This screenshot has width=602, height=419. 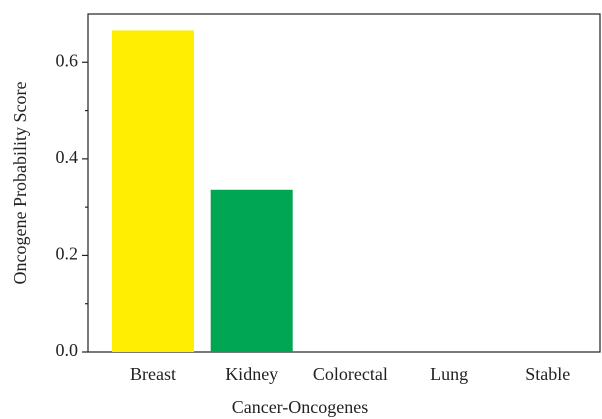 What do you see at coordinates (20, 183) in the screenshot?
I see `y-axis-label: Oncogene Probability Score` at bounding box center [20, 183].